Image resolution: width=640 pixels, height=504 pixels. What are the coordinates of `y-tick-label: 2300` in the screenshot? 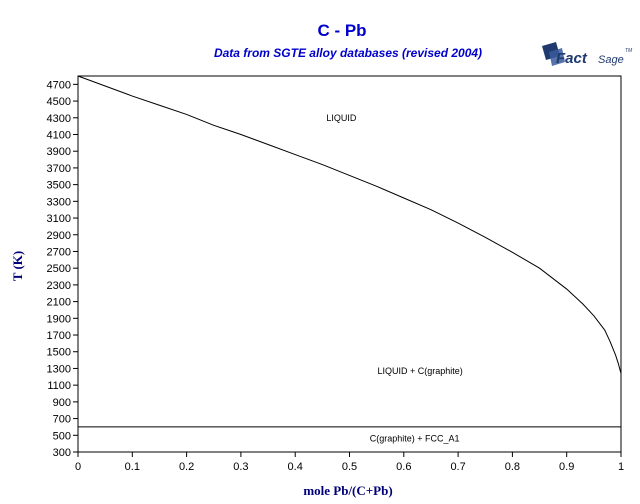 It's located at (59, 286).